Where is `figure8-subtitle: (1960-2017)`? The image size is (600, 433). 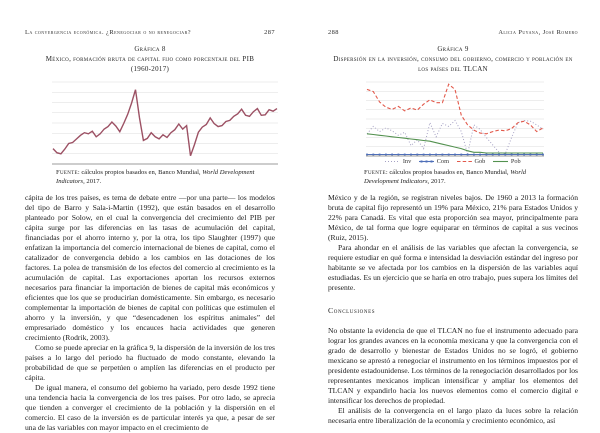 figure8-subtitle: (1960-2017) is located at coordinates (150, 68).